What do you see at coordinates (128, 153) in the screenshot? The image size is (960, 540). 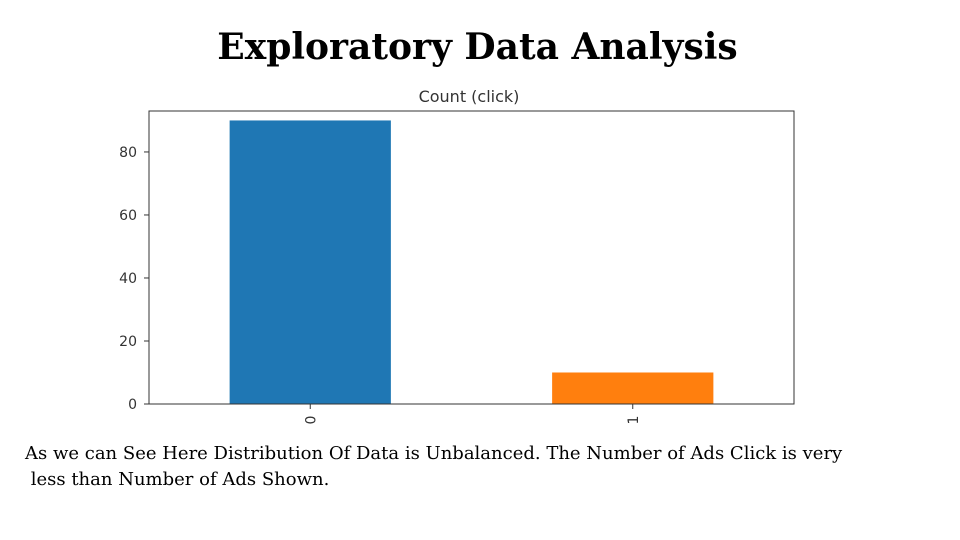 I see `y-tick-label-80: 80` at bounding box center [128, 153].